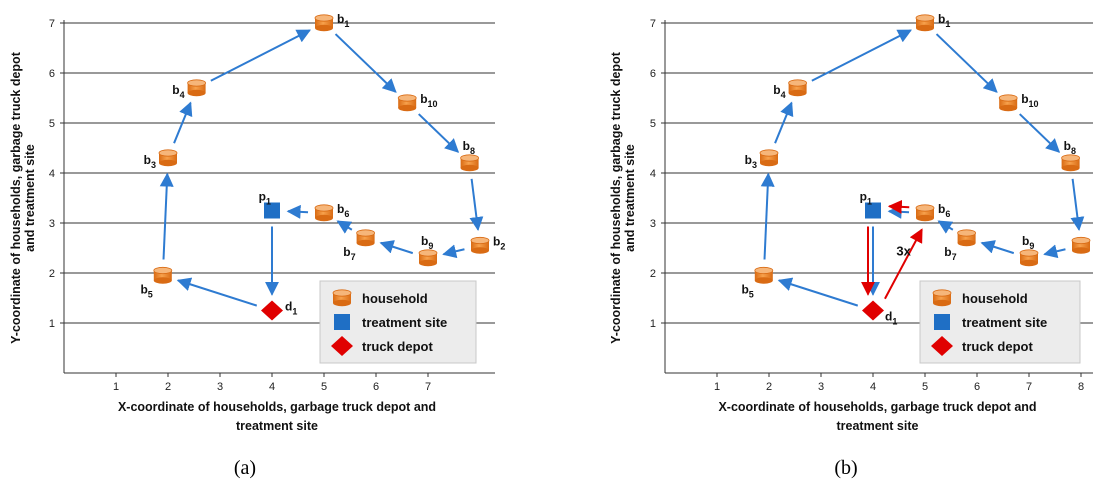  I want to click on caption-b: (b), so click(845, 468).